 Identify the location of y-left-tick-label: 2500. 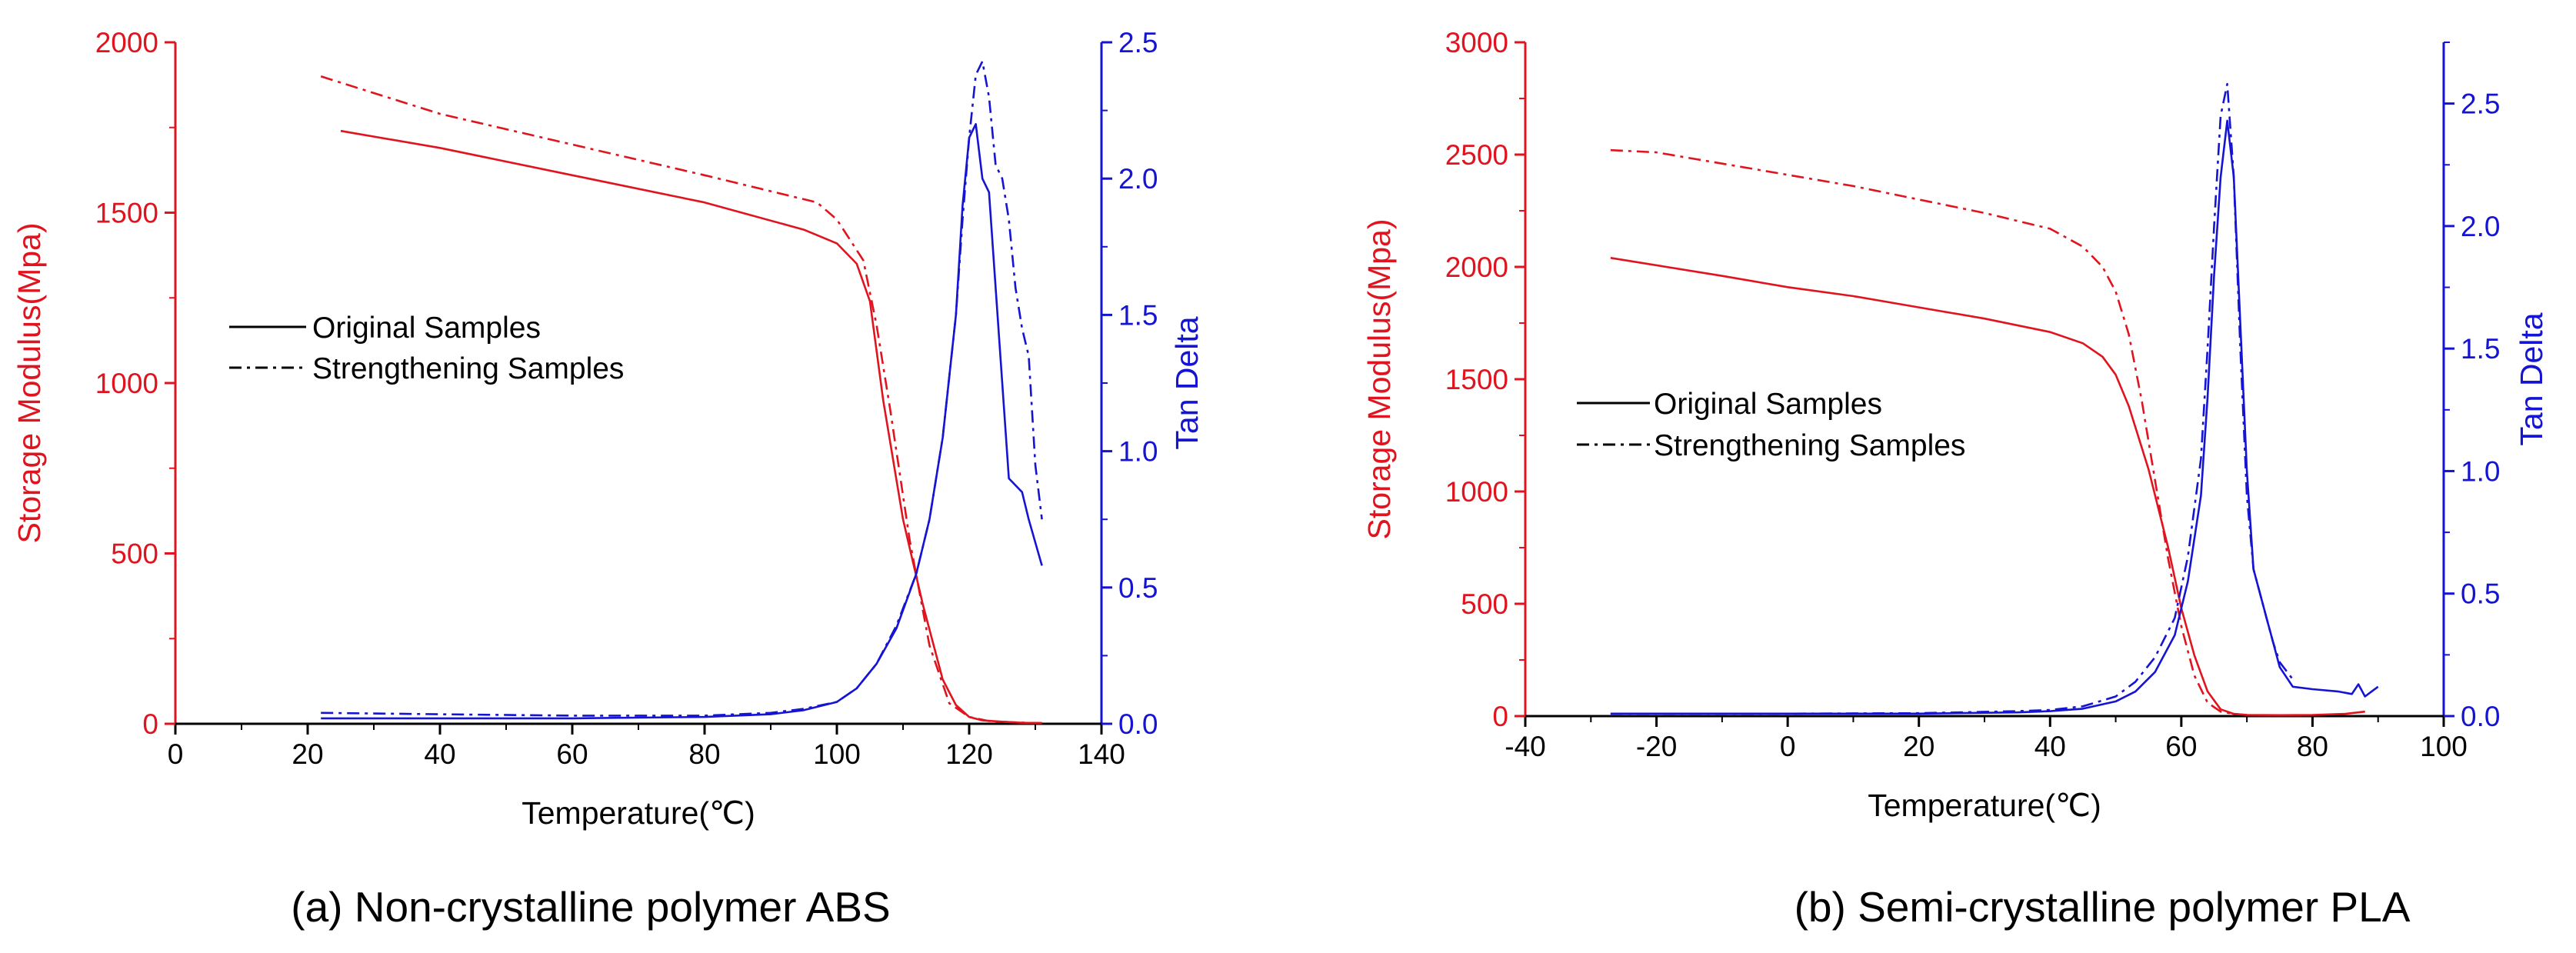
(1476, 155).